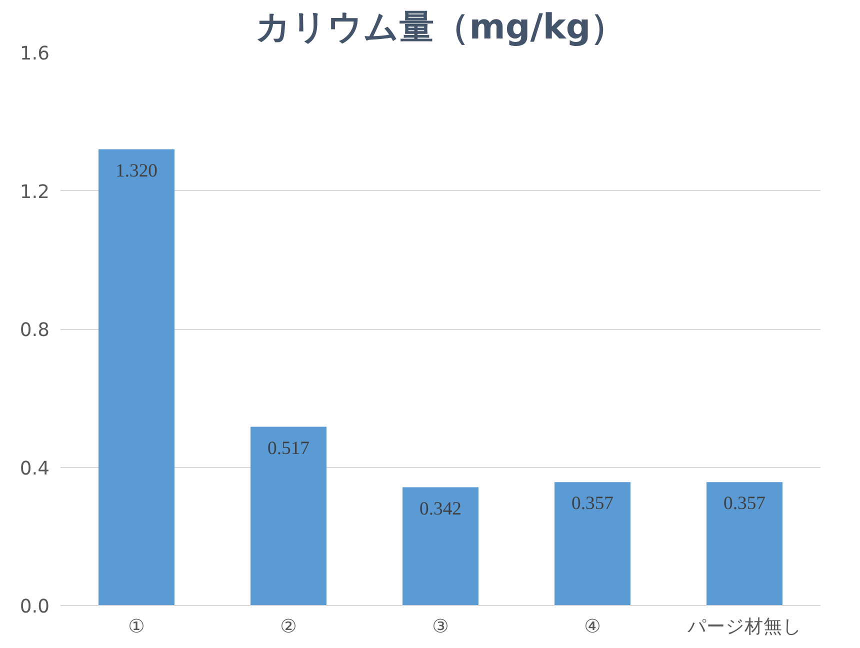  Describe the element at coordinates (35, 54) in the screenshot. I see `y-tick-label: 1.6` at that location.